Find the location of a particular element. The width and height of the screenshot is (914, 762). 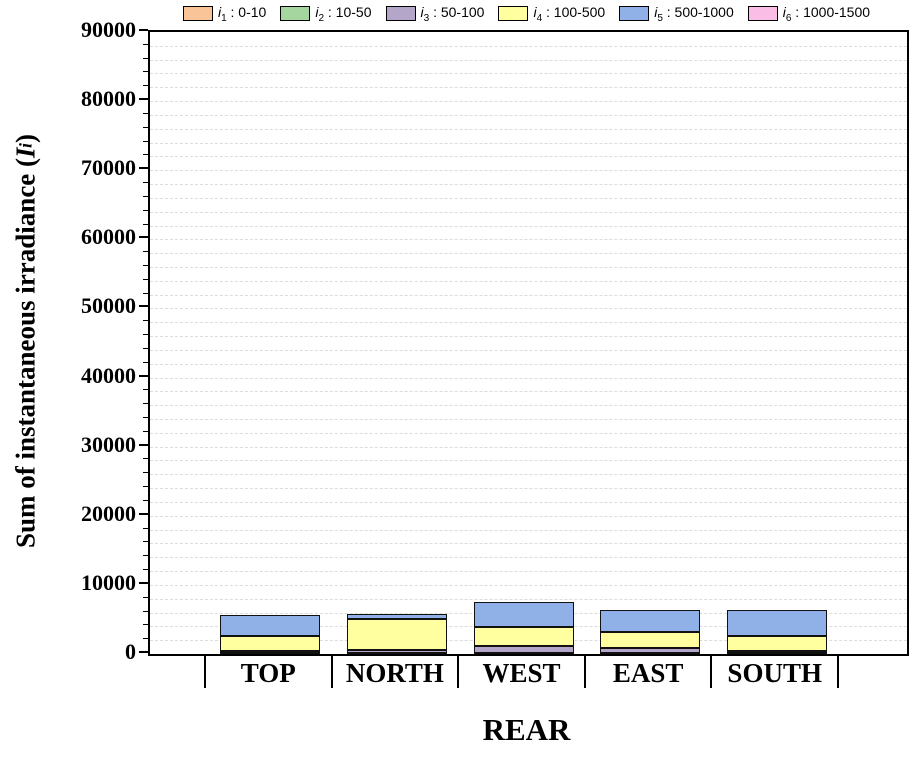

bar-west-segment-i5 is located at coordinates (523, 615).